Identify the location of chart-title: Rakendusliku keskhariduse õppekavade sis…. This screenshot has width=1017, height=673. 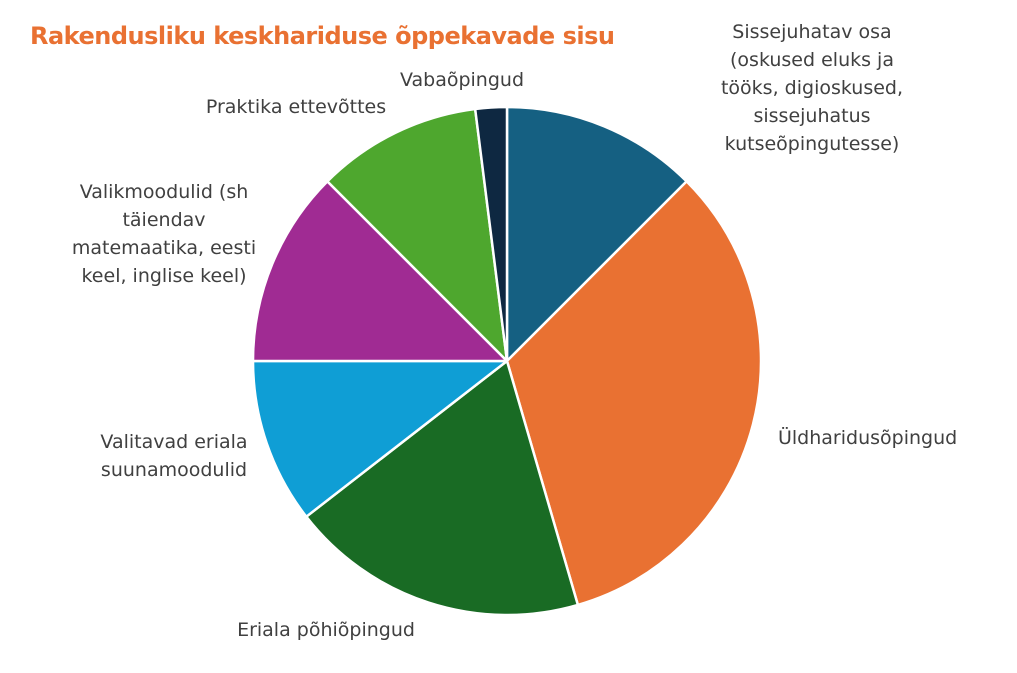
(322, 36).